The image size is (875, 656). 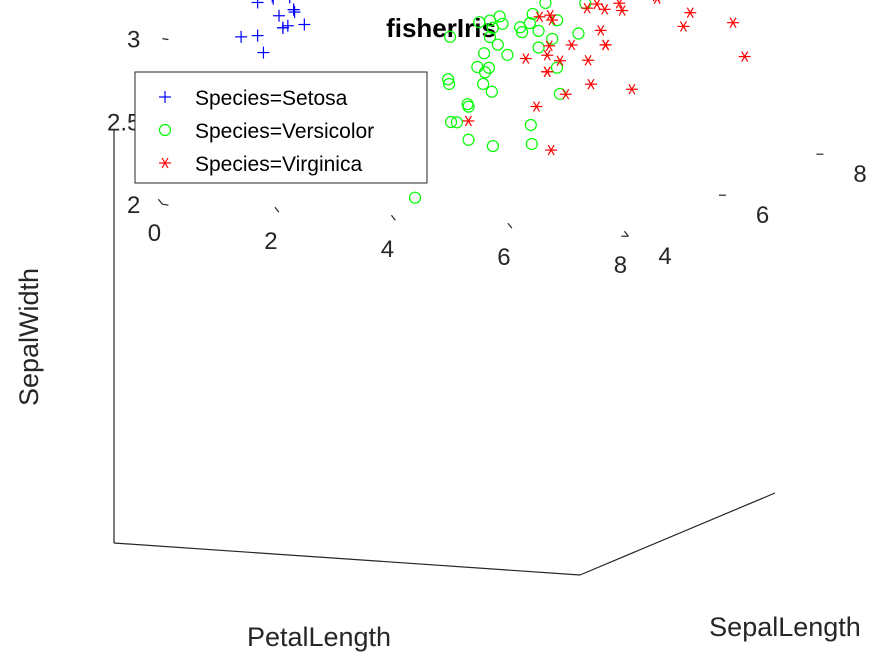 What do you see at coordinates (664, 256) in the screenshot?
I see `y-tick-label: 4` at bounding box center [664, 256].